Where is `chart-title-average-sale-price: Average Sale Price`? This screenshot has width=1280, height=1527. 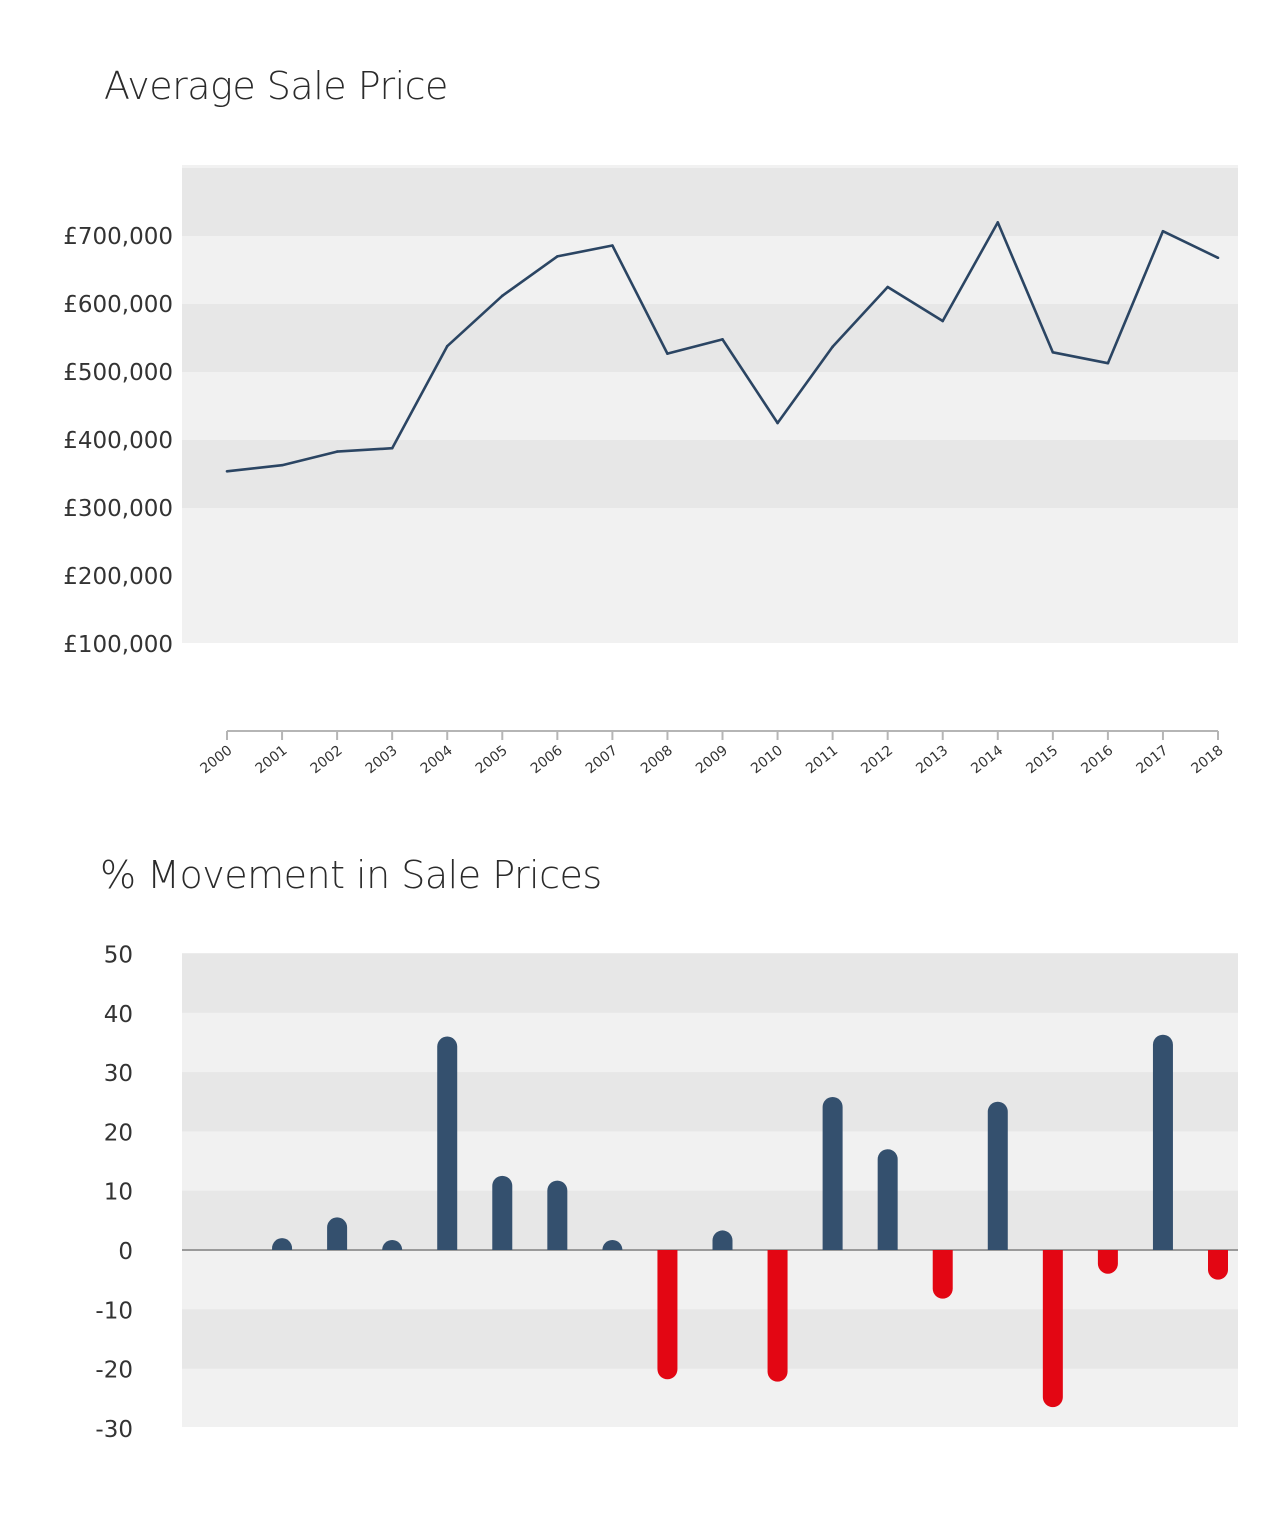 chart-title-average-sale-price: Average Sale Price is located at coordinates (276, 86).